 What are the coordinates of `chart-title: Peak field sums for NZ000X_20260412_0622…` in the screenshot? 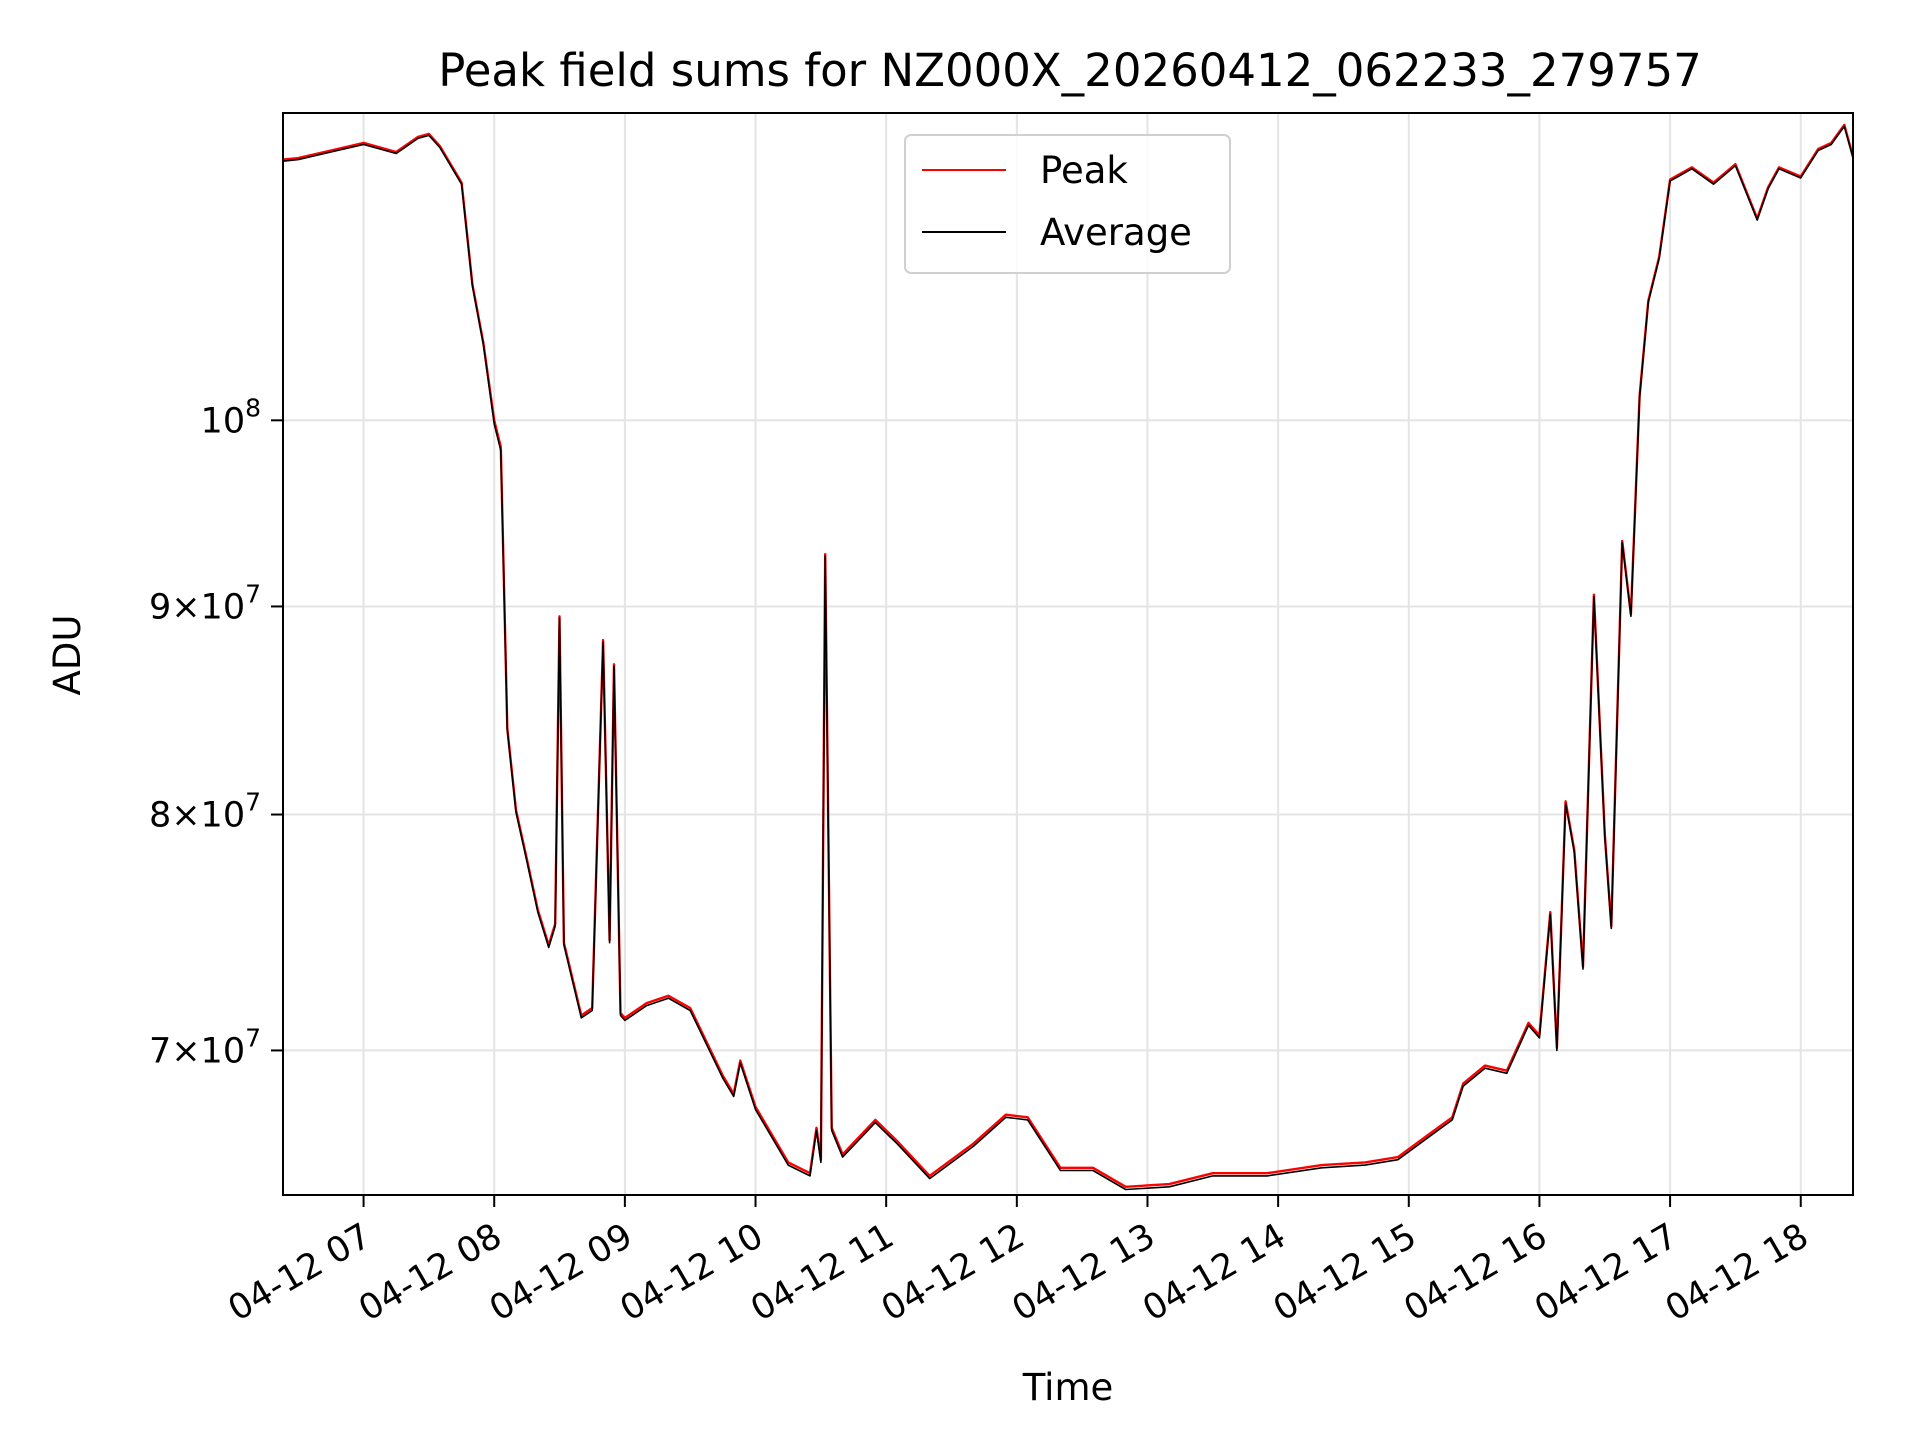 It's located at (1070, 70).